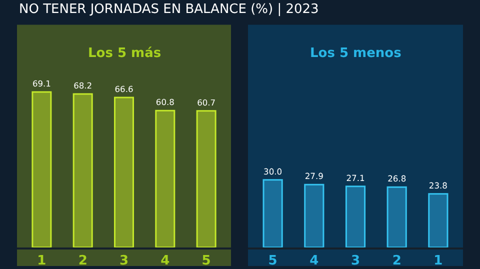  What do you see at coordinates (169, 9) in the screenshot?
I see `text: NO TENER JORNADAS EN BALANCE (%) | 2023` at bounding box center [169, 9].